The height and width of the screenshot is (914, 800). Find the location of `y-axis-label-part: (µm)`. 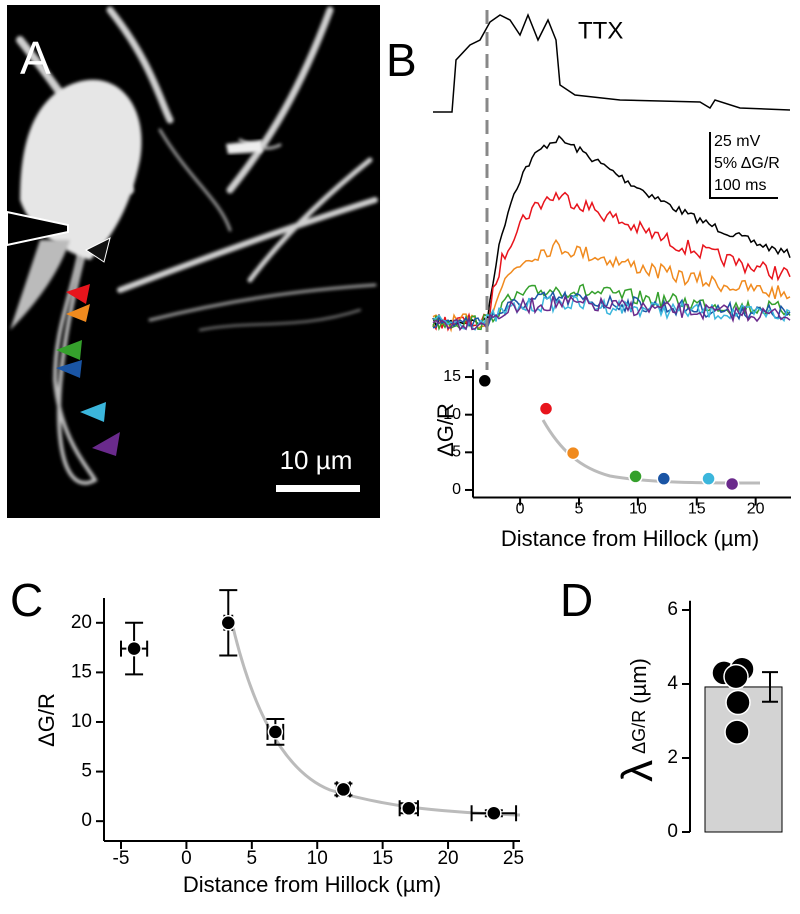

y-axis-label-part: (µm) is located at coordinates (638, 681).